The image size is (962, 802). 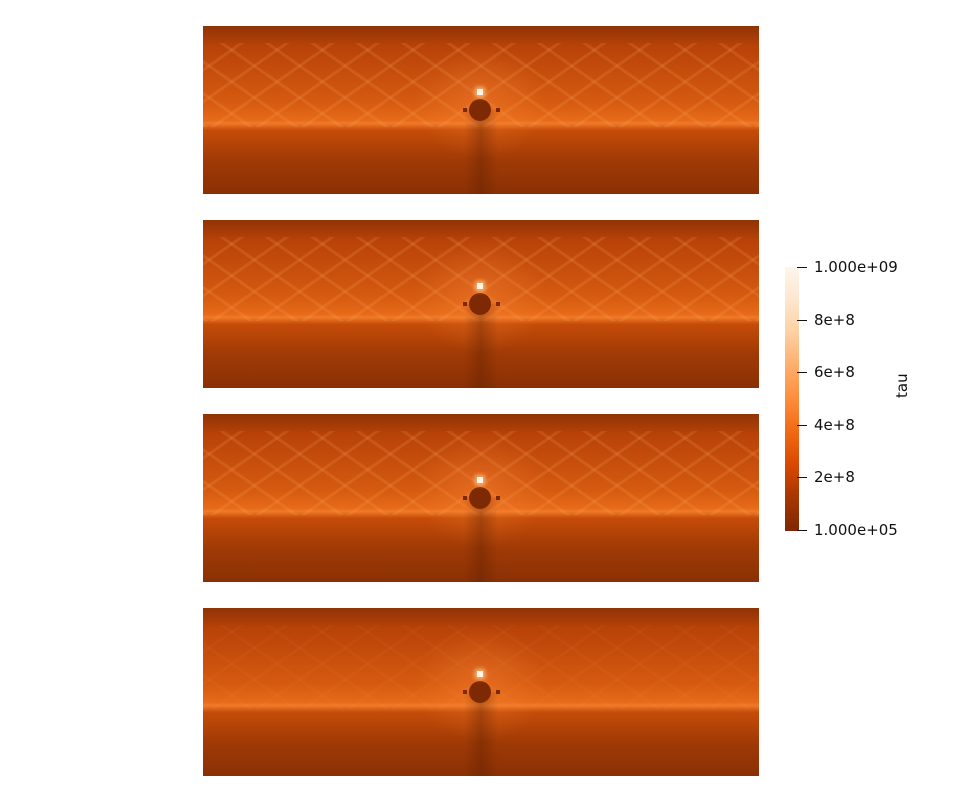 What do you see at coordinates (834, 425) in the screenshot?
I see `tick-label: 4e+8` at bounding box center [834, 425].